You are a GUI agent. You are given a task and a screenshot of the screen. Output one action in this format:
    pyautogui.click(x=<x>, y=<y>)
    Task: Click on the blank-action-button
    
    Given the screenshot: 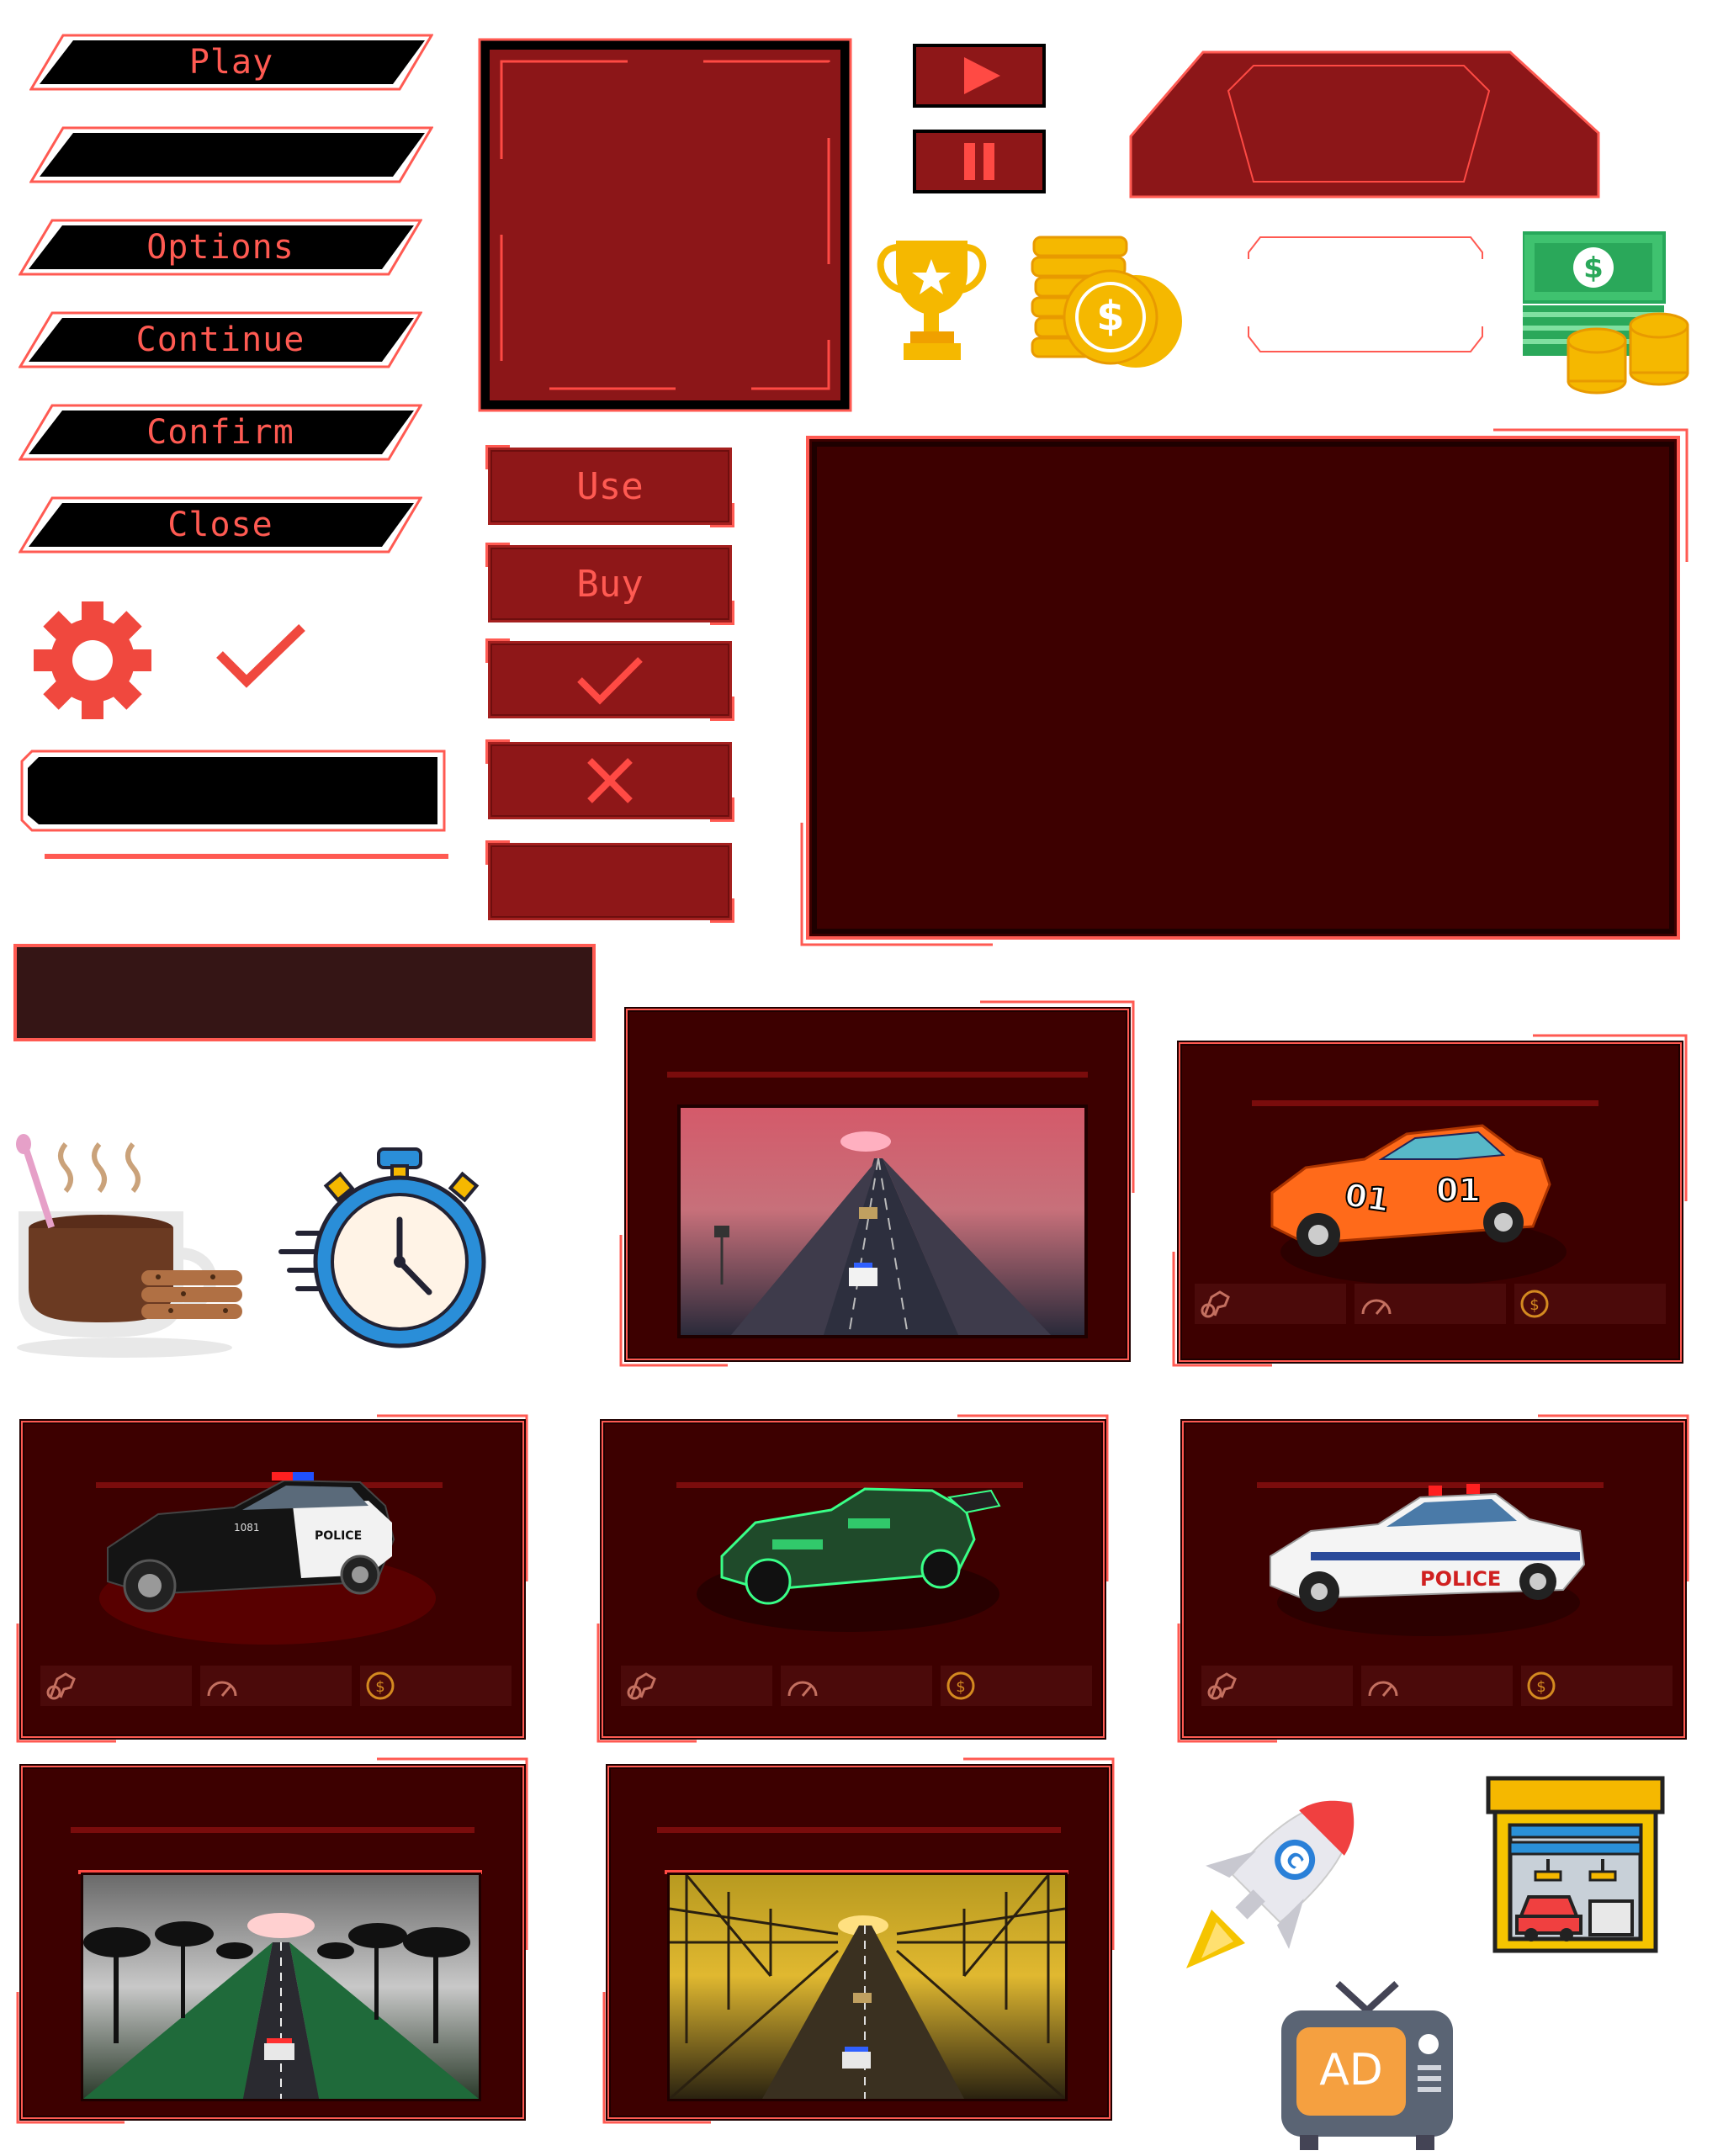 What is the action you would take?
    pyautogui.click(x=609, y=881)
    